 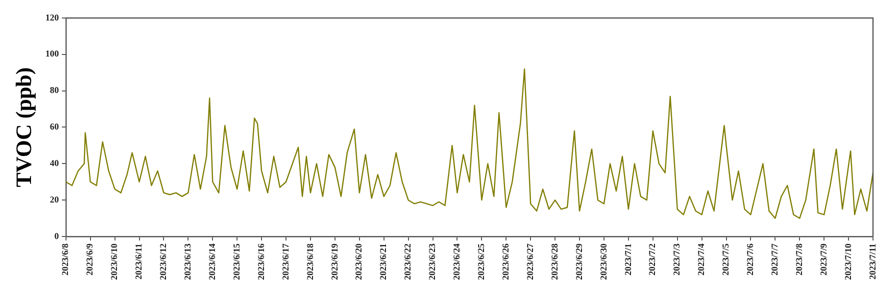 I want to click on y-tick-label: 40, so click(x=55, y=163).